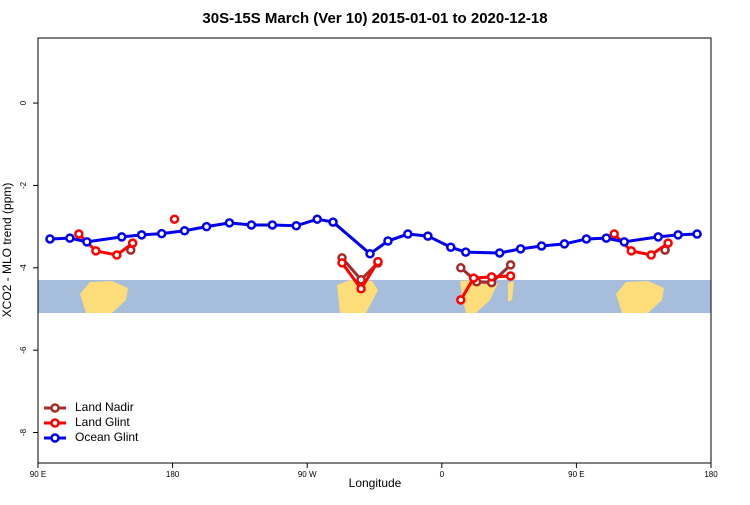  I want to click on series-line, so click(373, 236).